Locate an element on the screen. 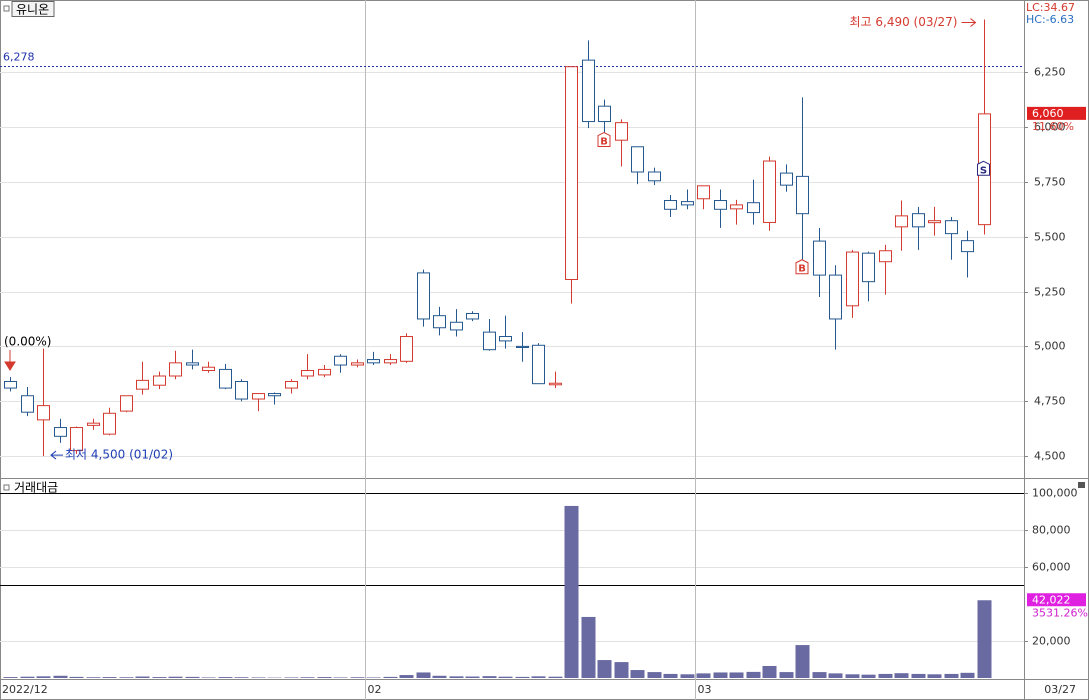  y-tick-label: 100,000 is located at coordinates (1055, 493).